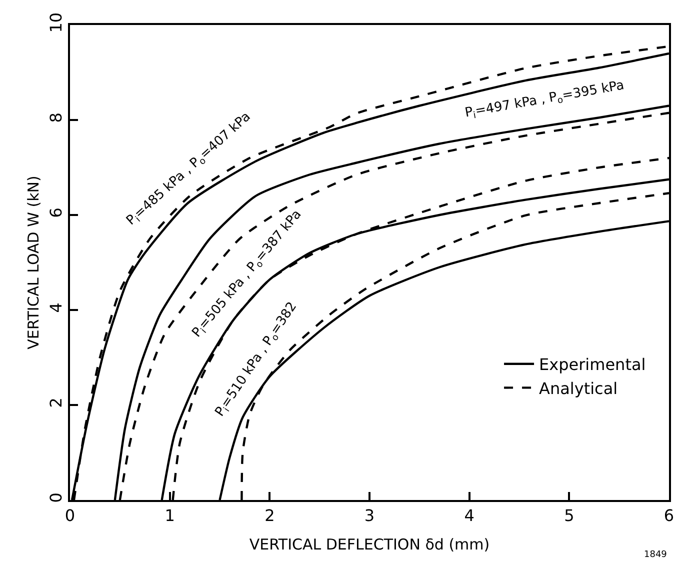 The width and height of the screenshot is (689, 563). What do you see at coordinates (169, 516) in the screenshot?
I see `x-tick-label: 1` at bounding box center [169, 516].